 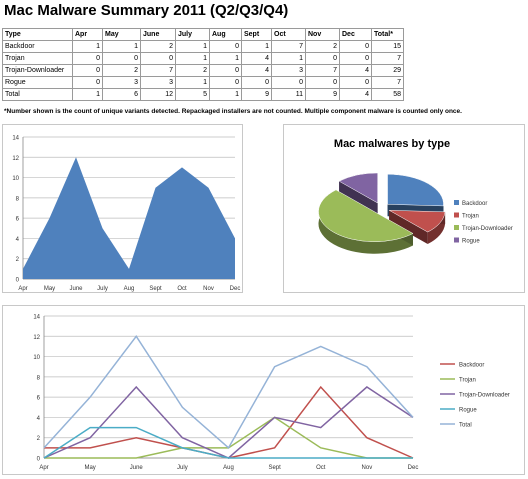 What do you see at coordinates (235, 289) in the screenshot?
I see `area-x-tick-label: Dec` at bounding box center [235, 289].